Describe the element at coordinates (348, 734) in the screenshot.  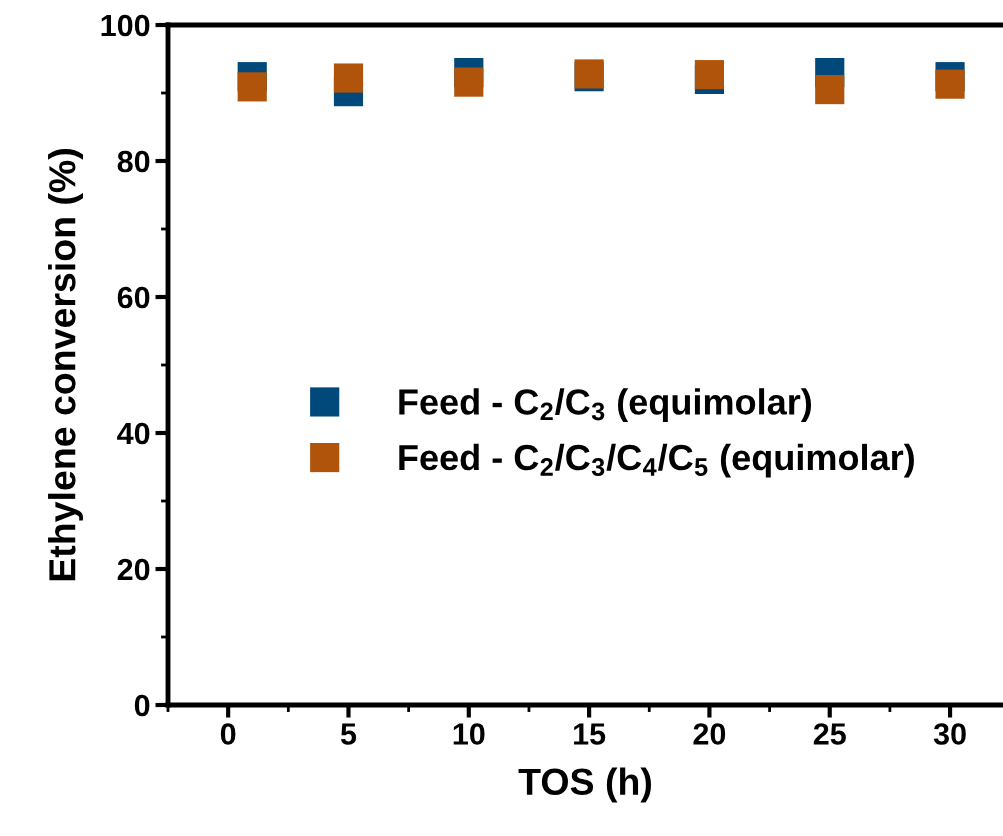
I see `x-tick-label: 5` at that location.